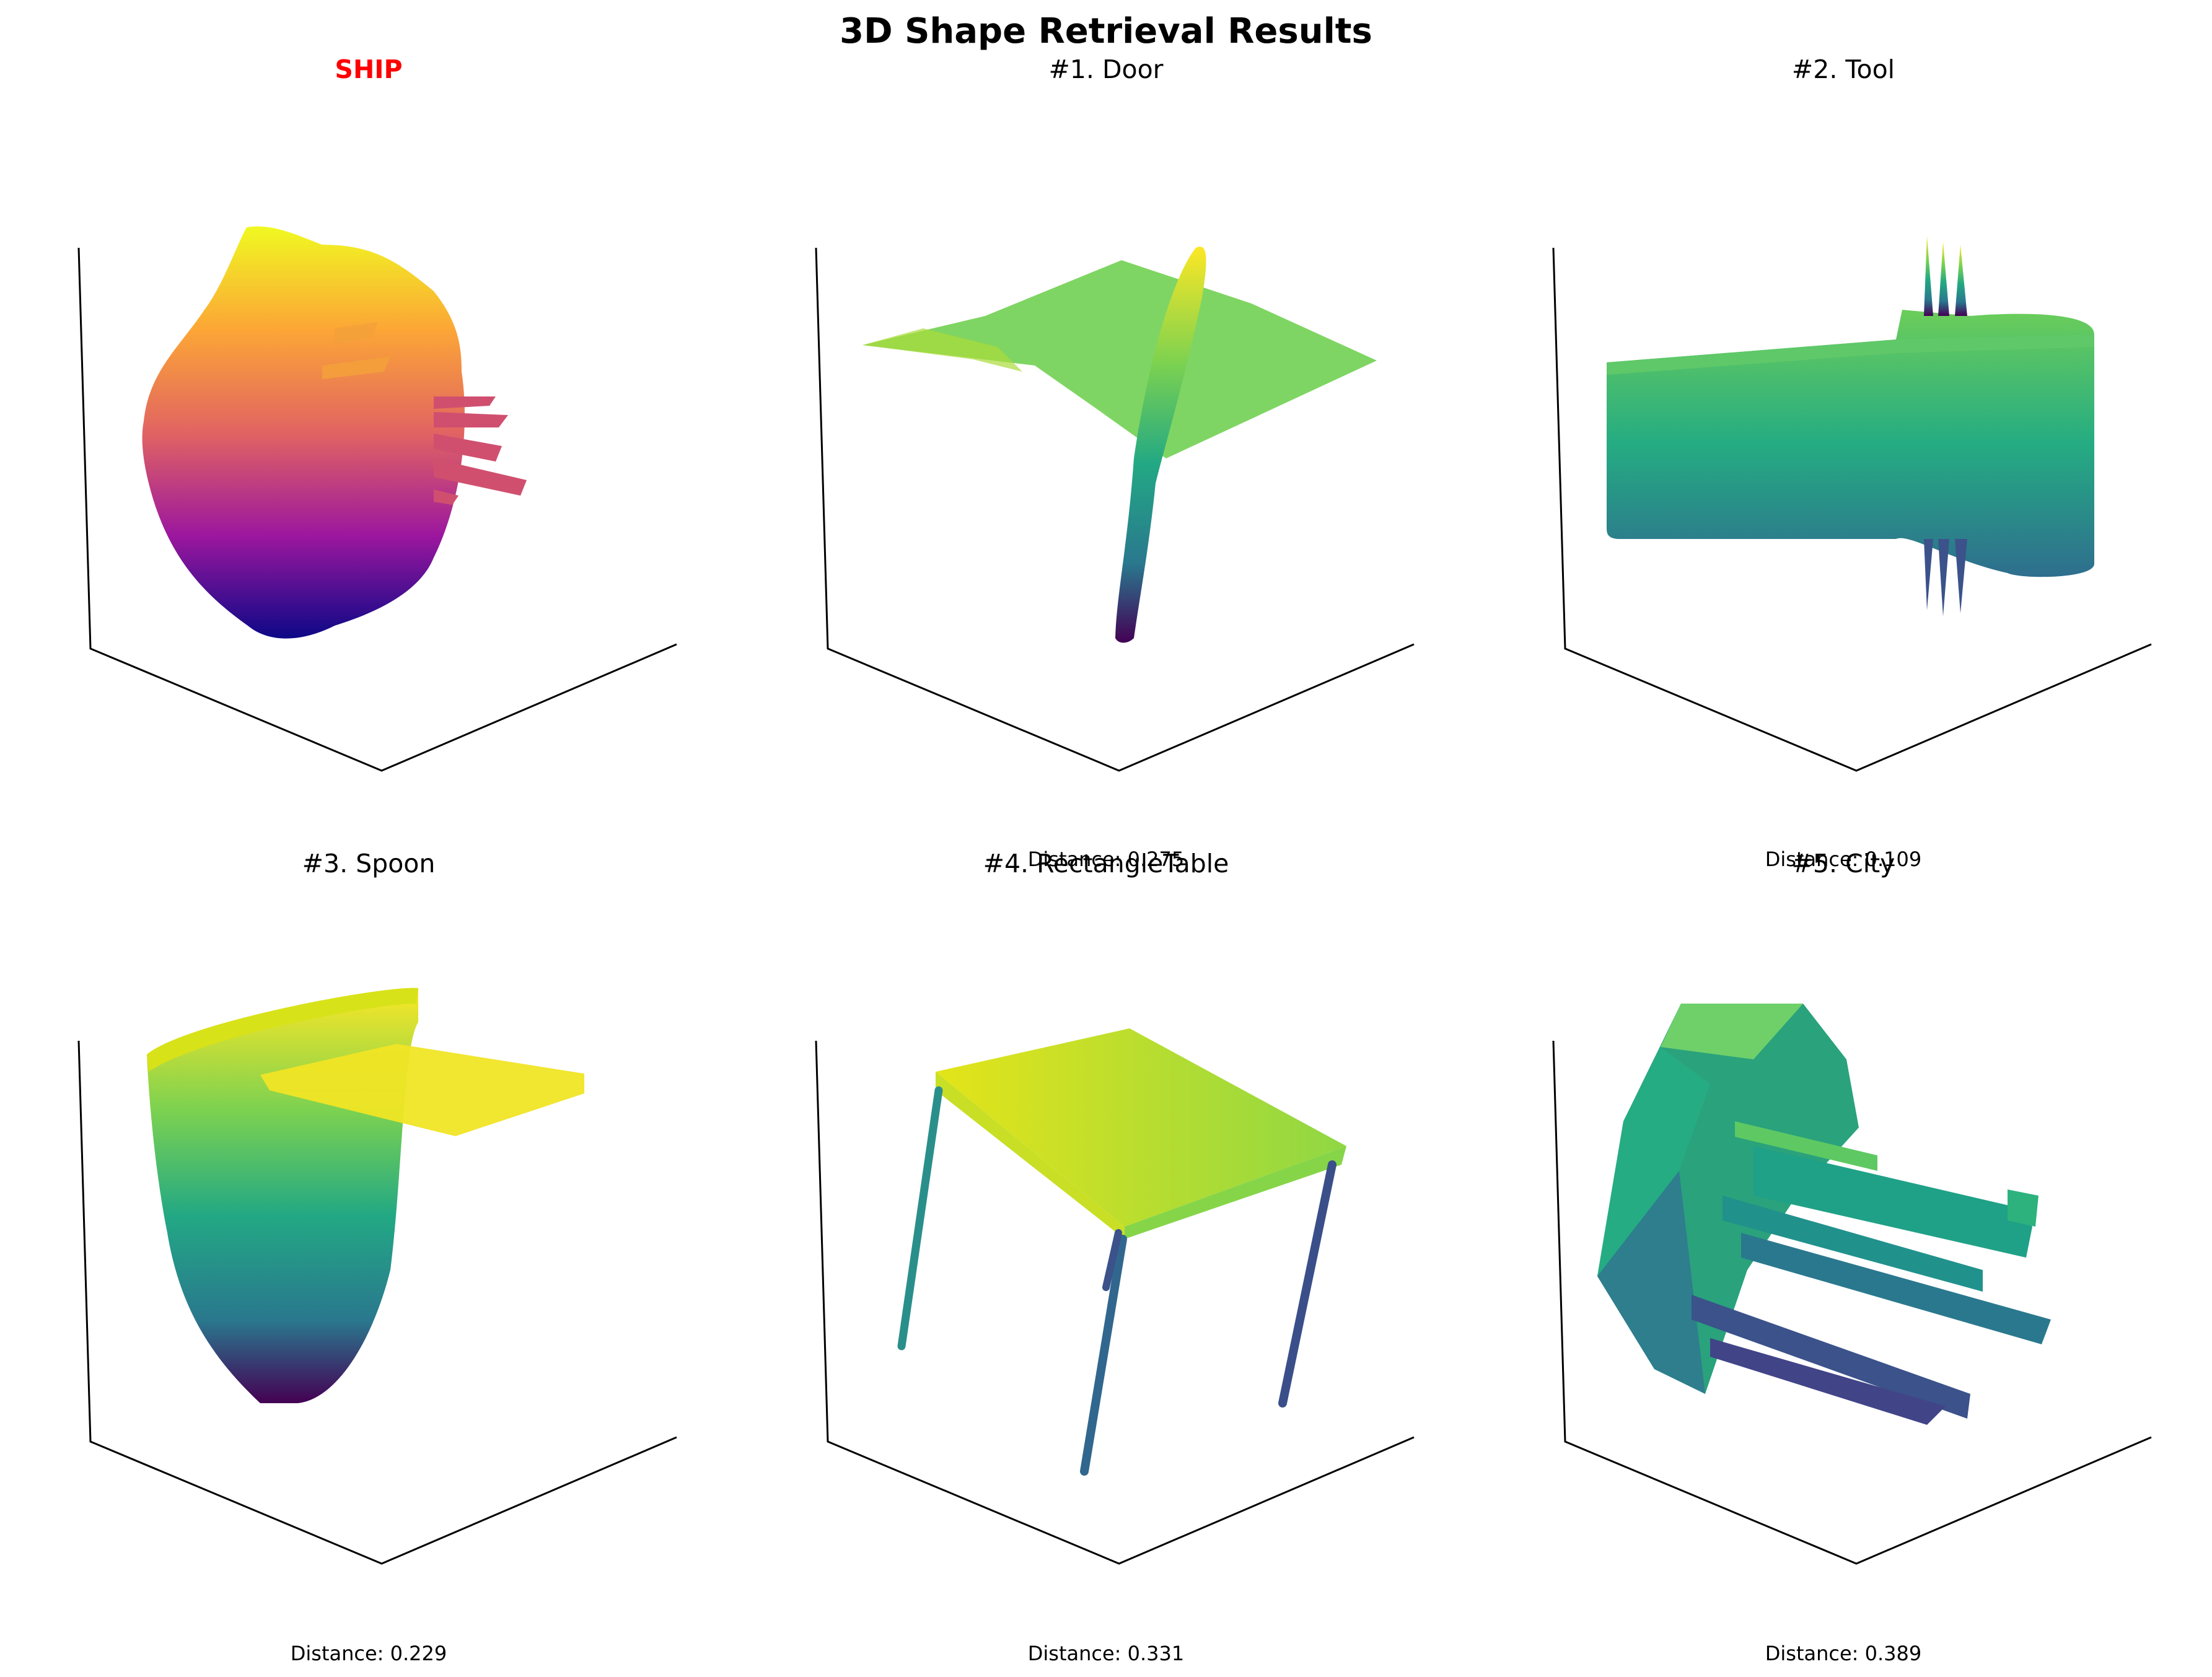 The height and width of the screenshot is (1677, 2212). Describe the element at coordinates (1106, 1654) in the screenshot. I see `distance-label: Distance: 0.331` at that location.